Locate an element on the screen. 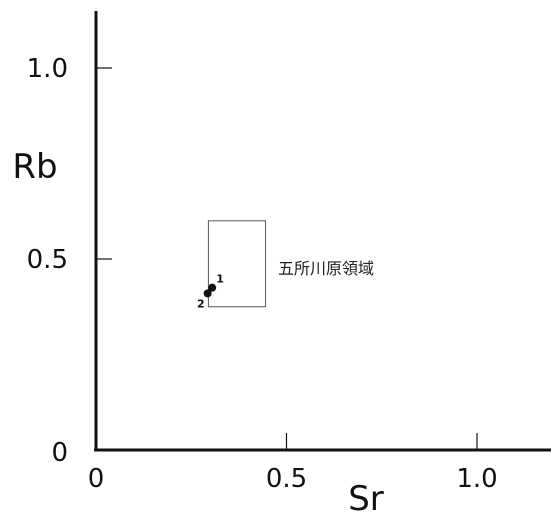 Image resolution: width=556 pixels, height=525 pixels. y-tick-label-1: 0.5 is located at coordinates (47, 260).